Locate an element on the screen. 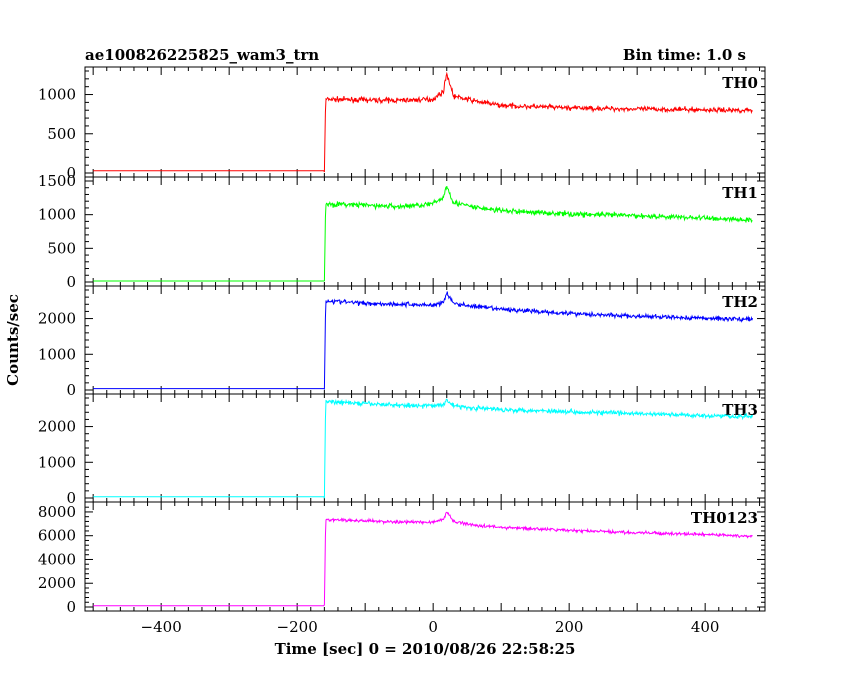 The image size is (850, 680). panel-label: TH0 is located at coordinates (740, 83).